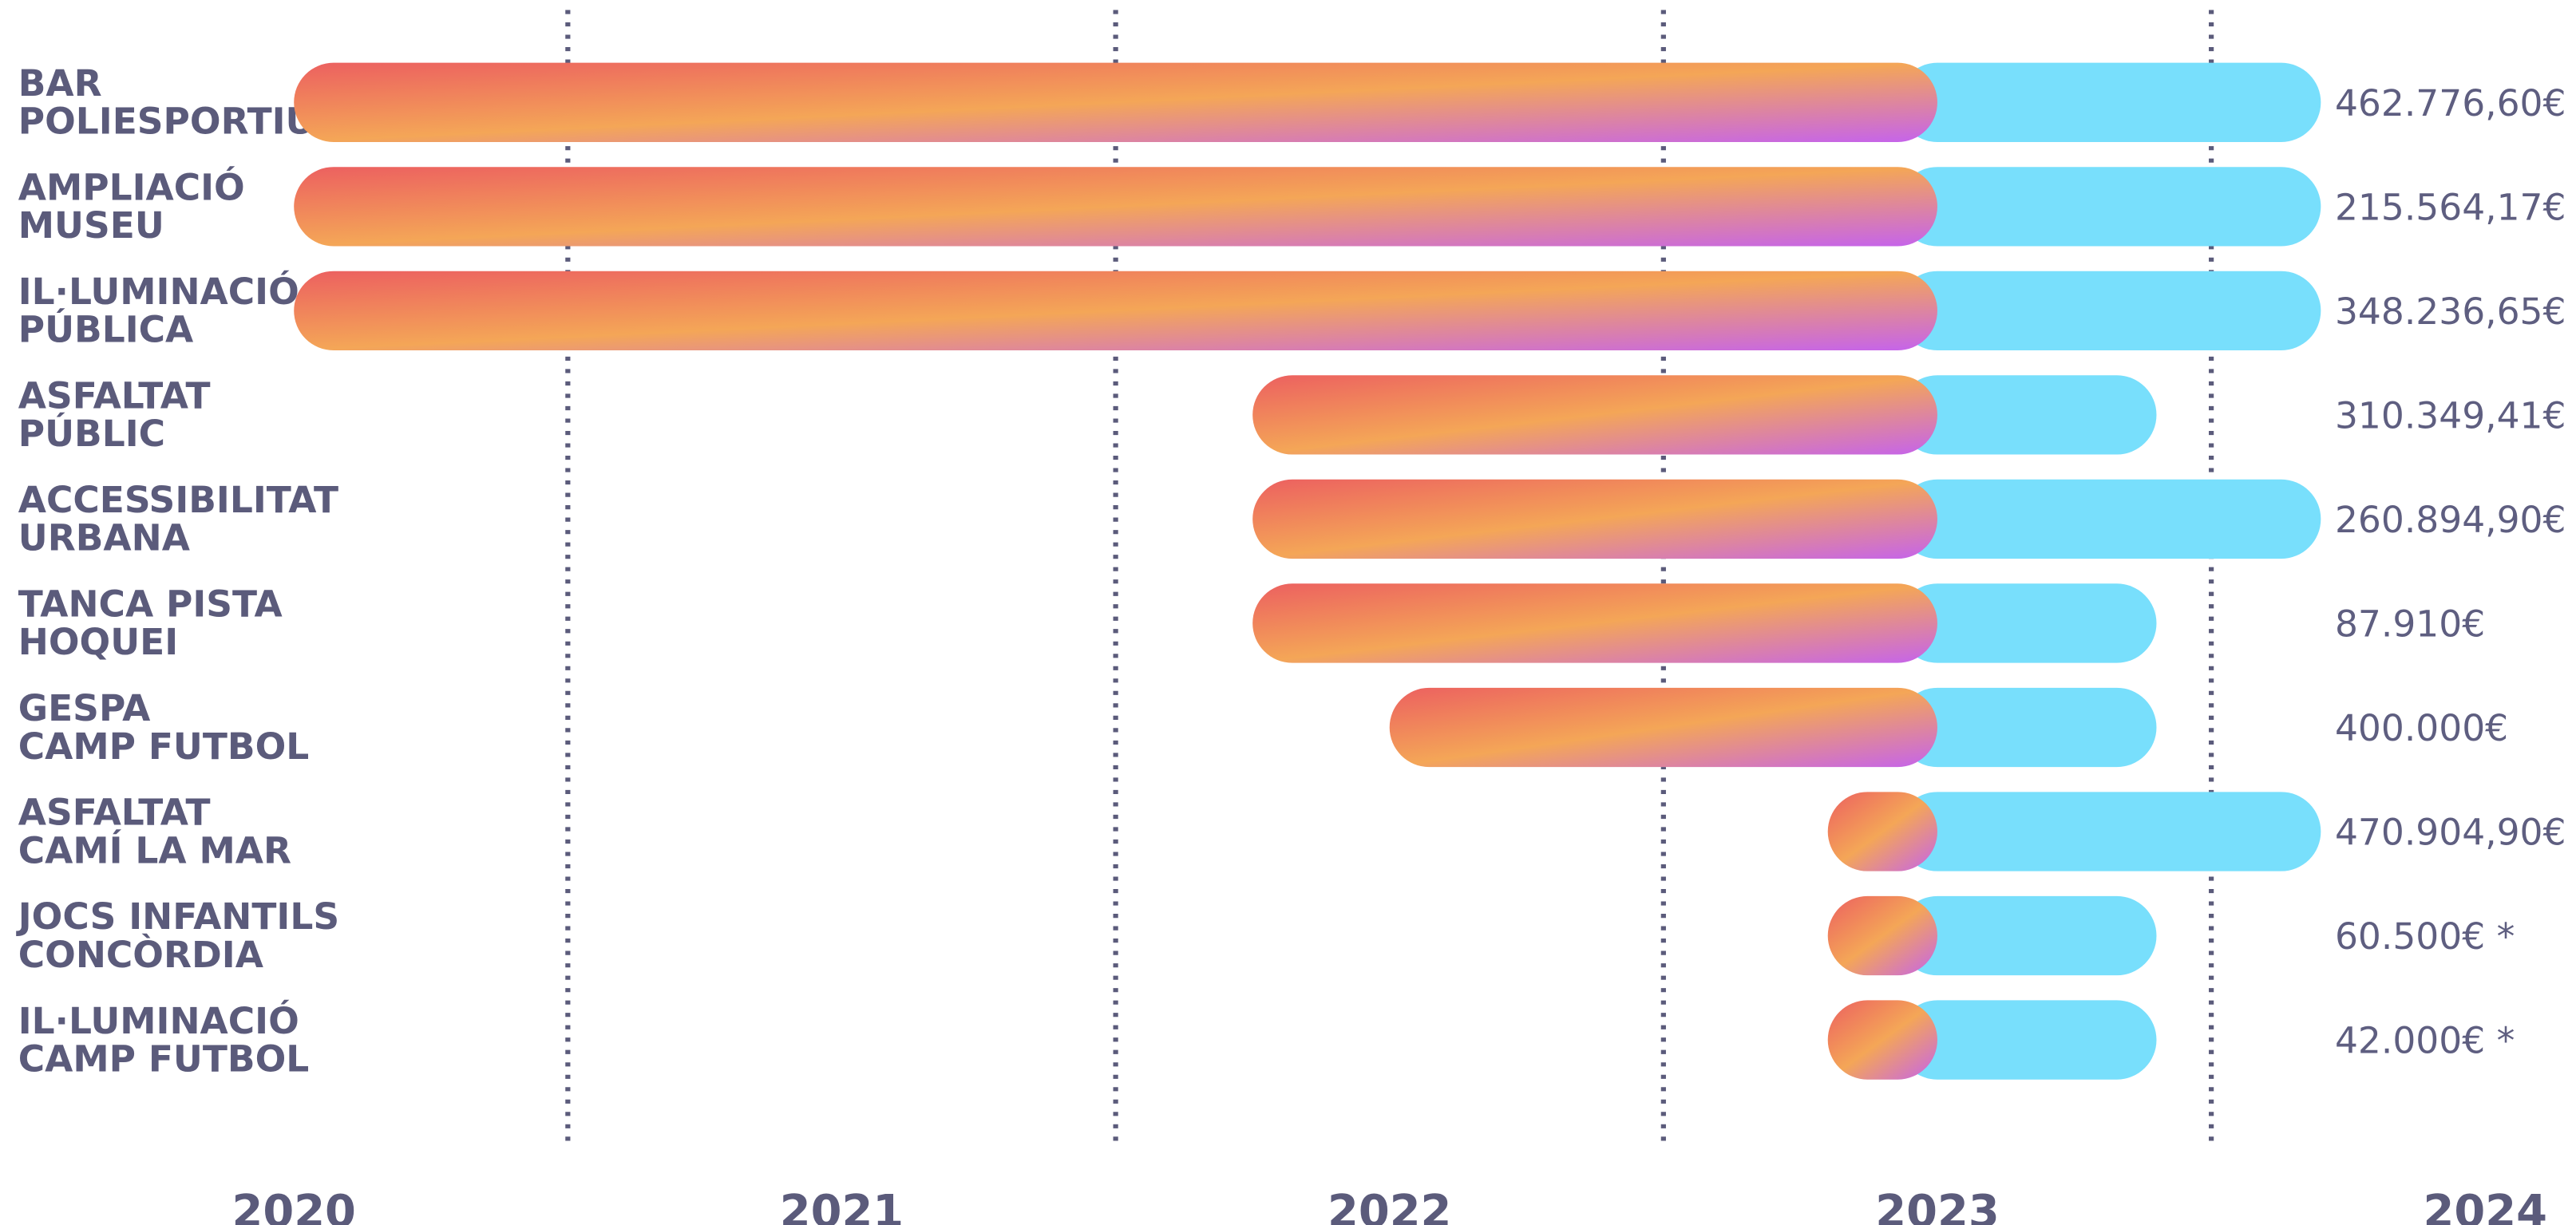 This screenshot has width=2576, height=1225. What do you see at coordinates (2450, 311) in the screenshot?
I see `amount-label: 348.236,65€` at bounding box center [2450, 311].